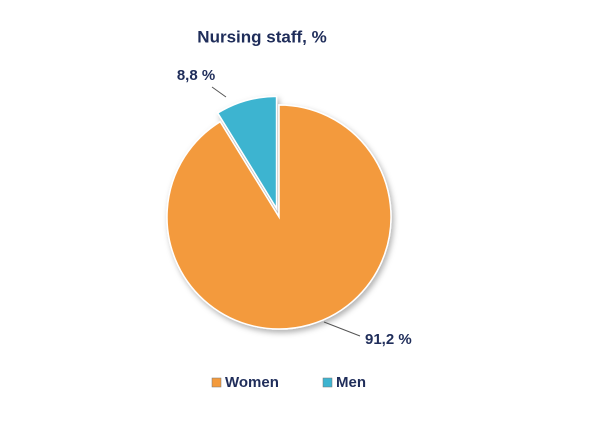 The height and width of the screenshot is (429, 600). What do you see at coordinates (261, 36) in the screenshot?
I see `chart-title: Nursing staff, %` at bounding box center [261, 36].